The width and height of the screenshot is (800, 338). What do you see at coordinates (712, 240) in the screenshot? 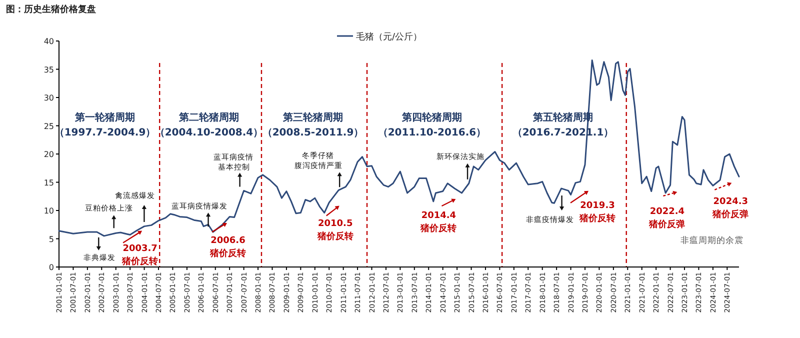
I see `annotation: 非瘟周期的余震` at bounding box center [712, 240].